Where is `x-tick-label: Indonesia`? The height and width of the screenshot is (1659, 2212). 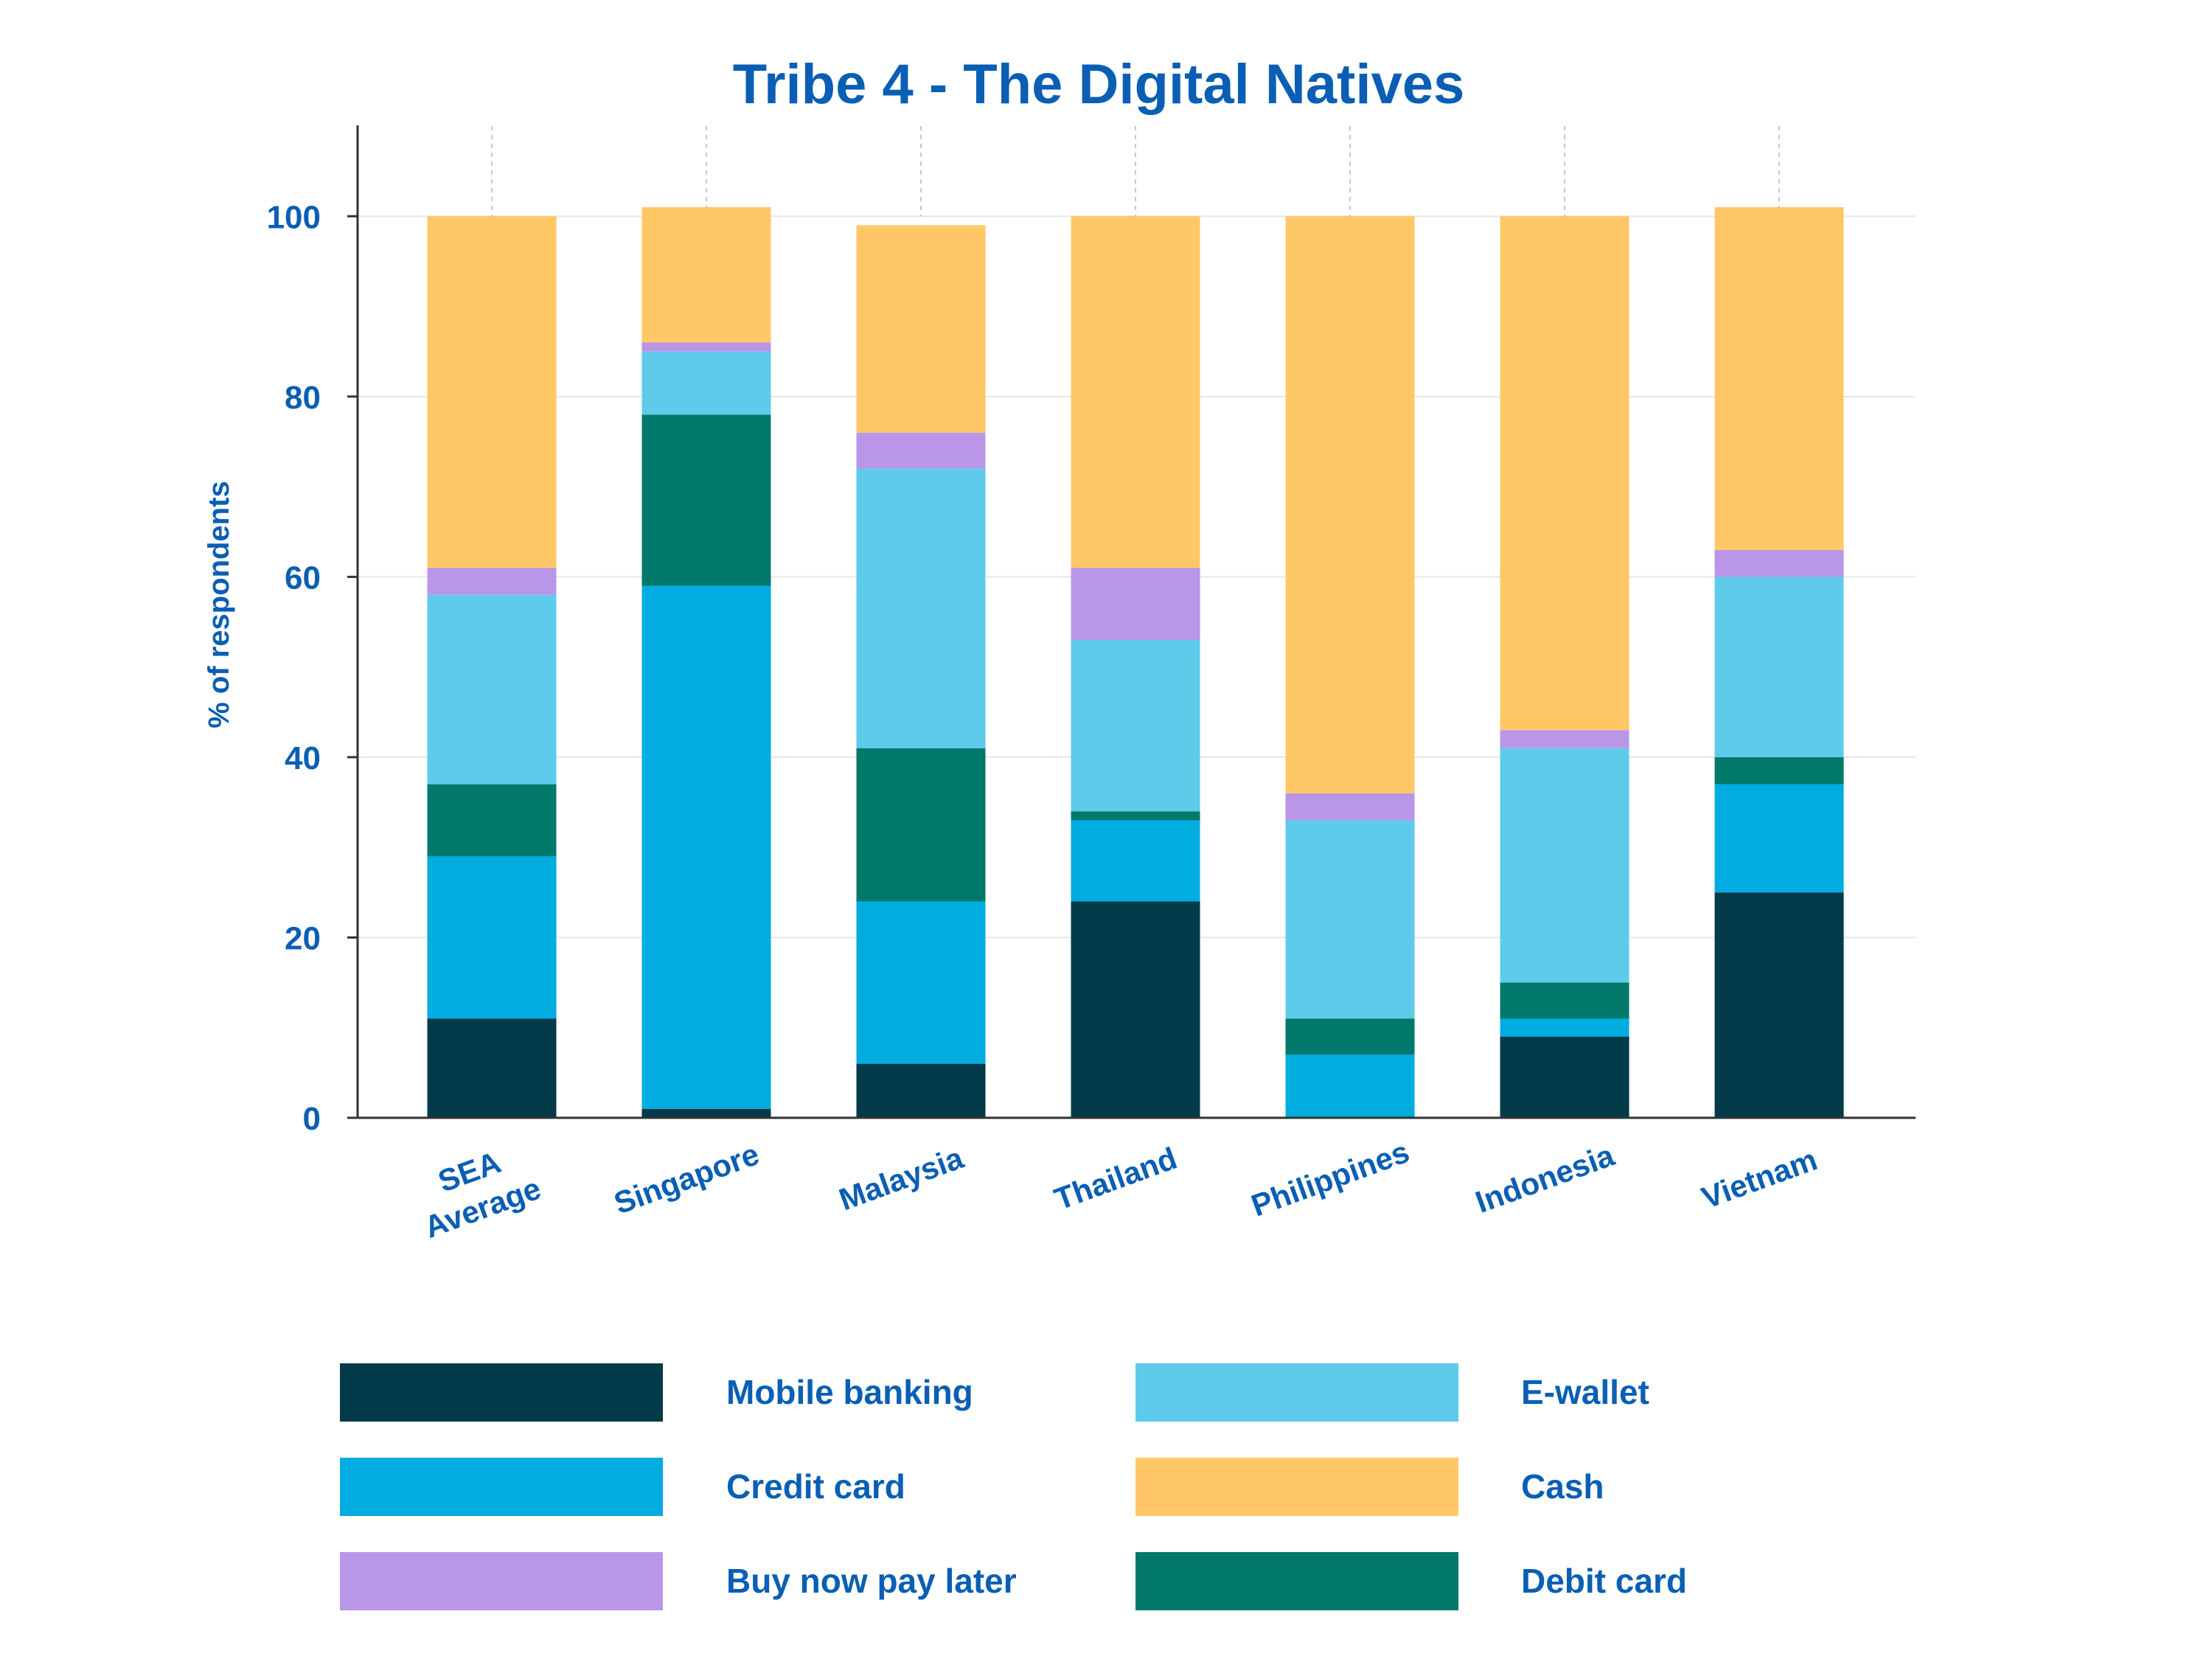
x-tick-label: Indonesia is located at coordinates (1545, 1179).